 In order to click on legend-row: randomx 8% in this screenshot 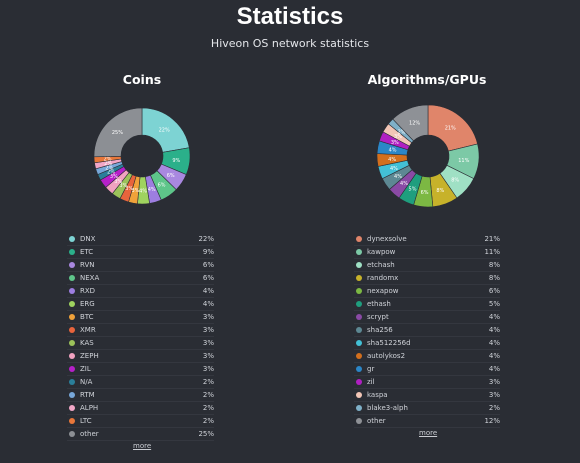, I will do `click(427, 278)`.